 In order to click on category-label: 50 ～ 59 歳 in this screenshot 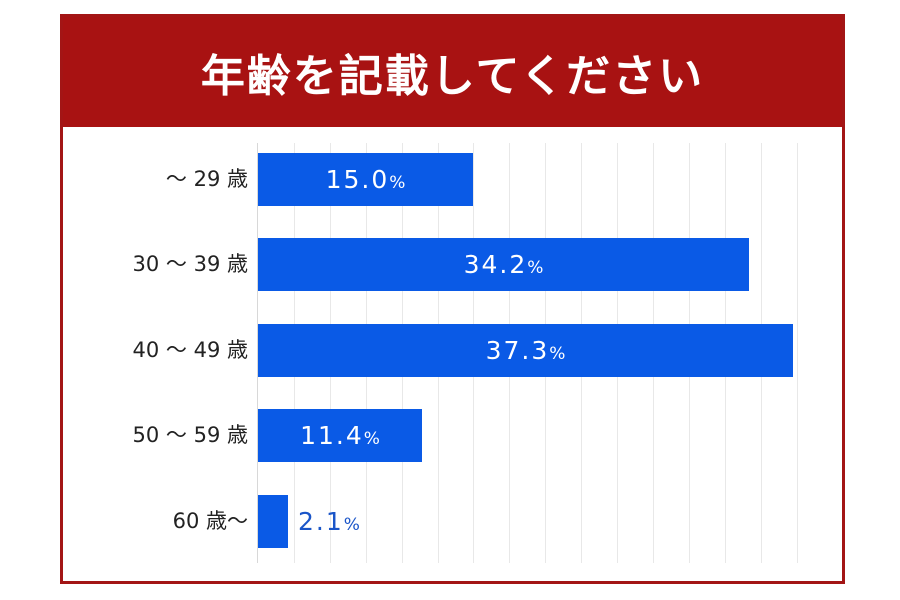, I will do `click(190, 435)`.